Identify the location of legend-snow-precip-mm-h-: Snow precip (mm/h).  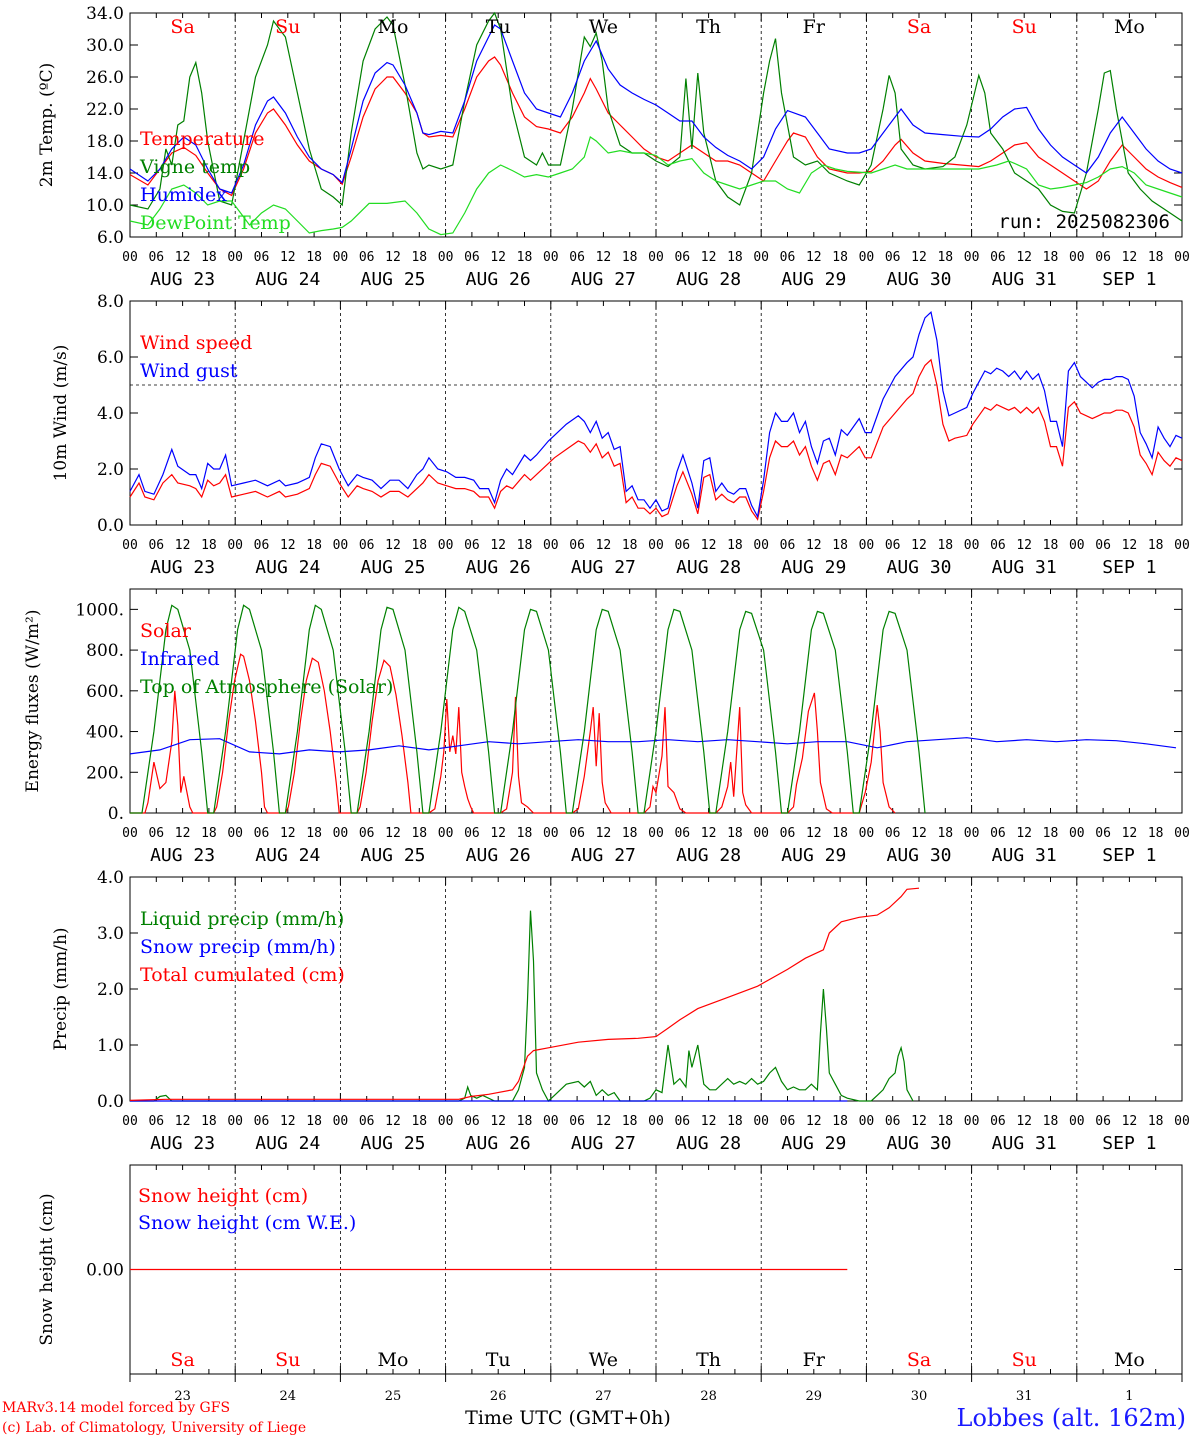
(238, 947).